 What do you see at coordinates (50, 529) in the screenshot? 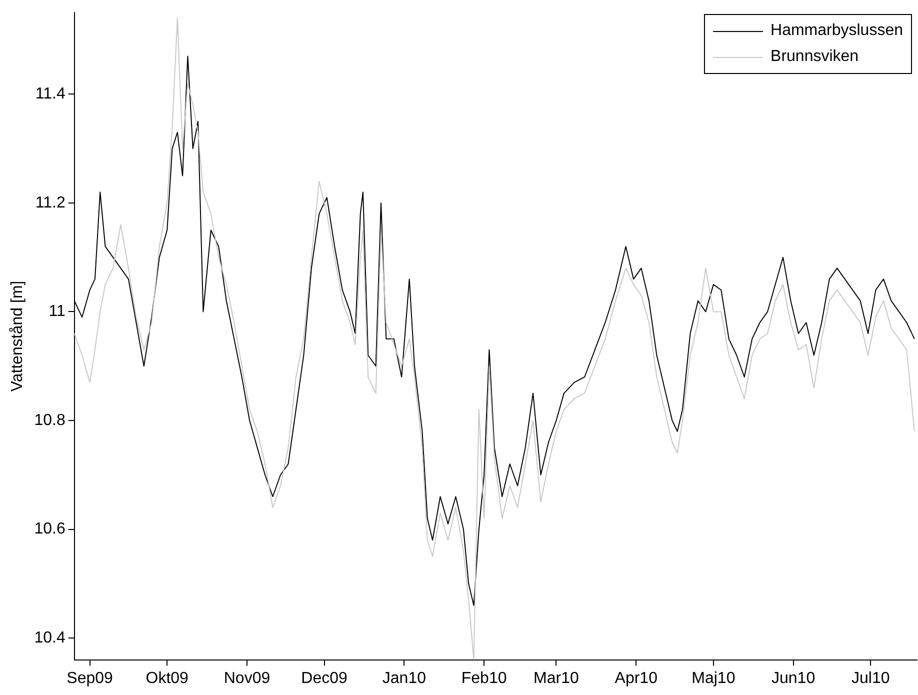
I see `y-tick-label: 10.6` at bounding box center [50, 529].